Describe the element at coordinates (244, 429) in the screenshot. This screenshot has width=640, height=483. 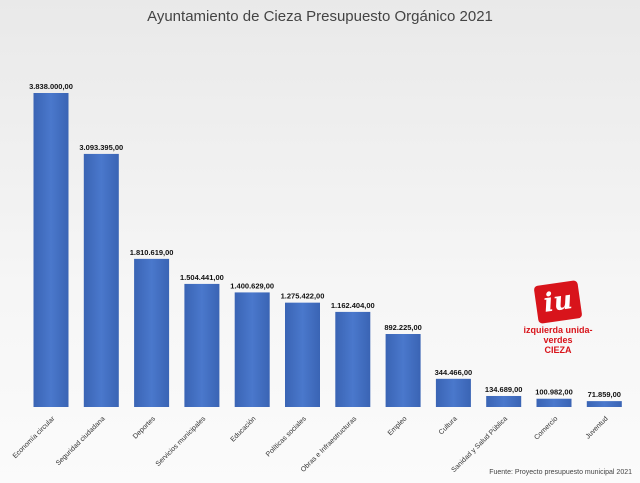
I see `category-label: Educación` at that location.